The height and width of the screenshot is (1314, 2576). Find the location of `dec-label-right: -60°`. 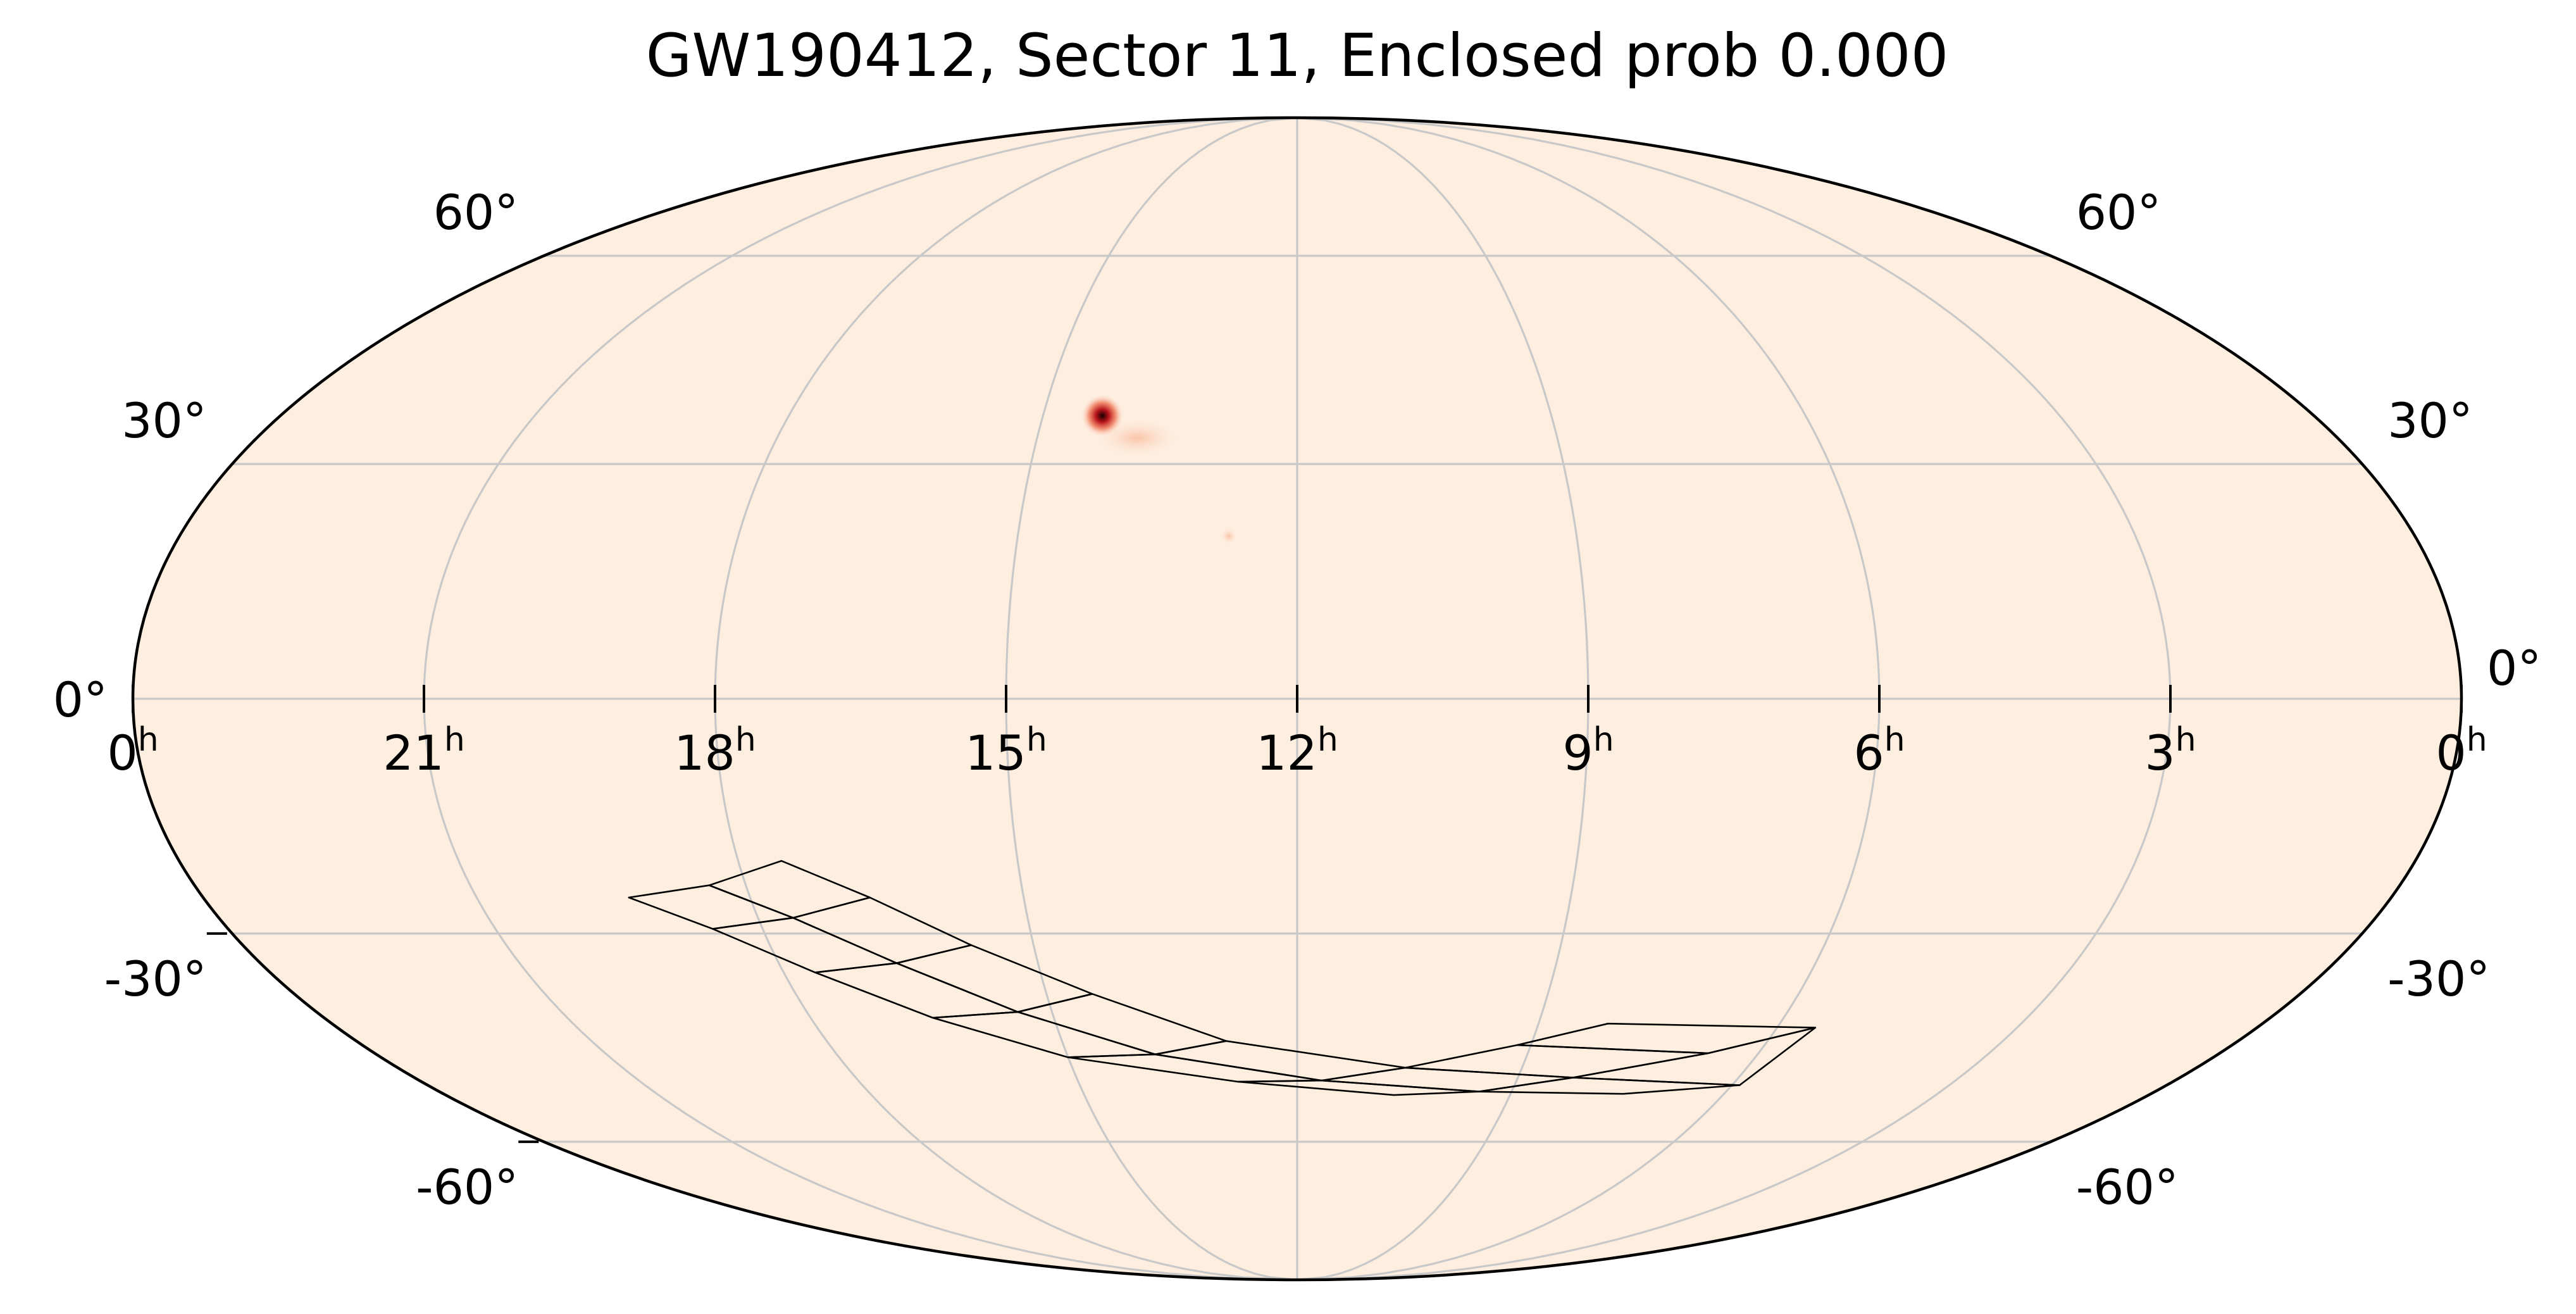

dec-label-right: -60° is located at coordinates (2127, 1187).